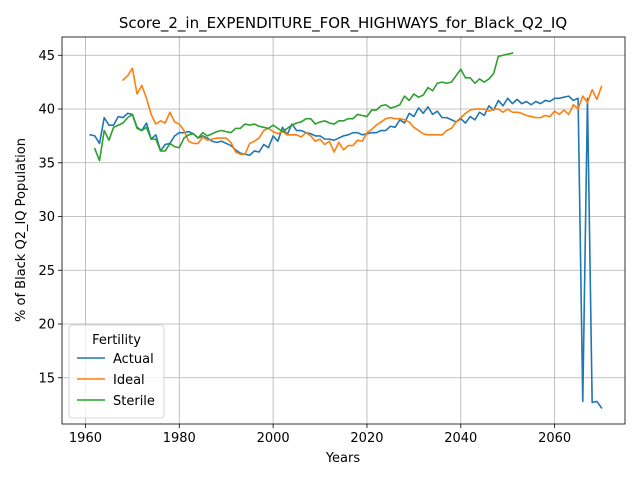 The height and width of the screenshot is (480, 640). What do you see at coordinates (134, 401) in the screenshot?
I see `legend-label-sterile: Sterile` at bounding box center [134, 401].